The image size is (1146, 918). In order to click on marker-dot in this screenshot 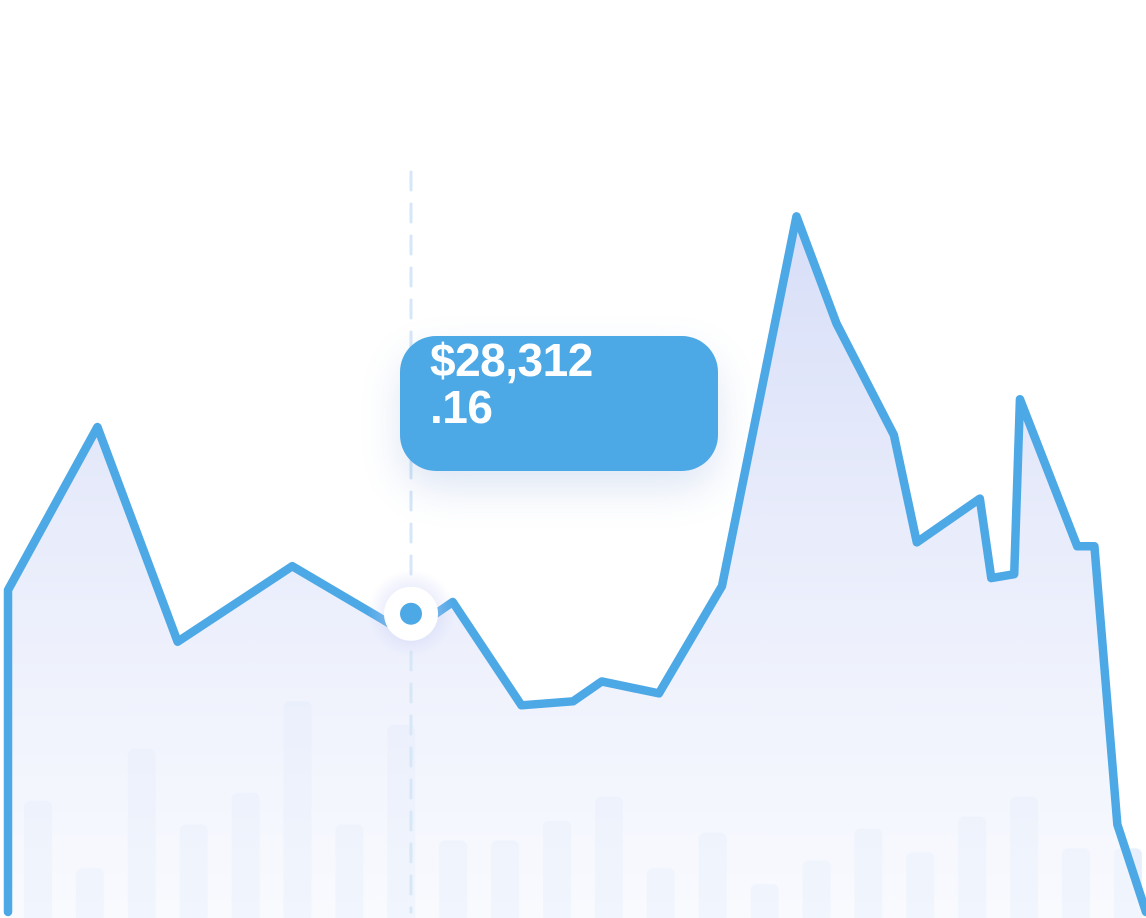, I will do `click(411, 613)`.